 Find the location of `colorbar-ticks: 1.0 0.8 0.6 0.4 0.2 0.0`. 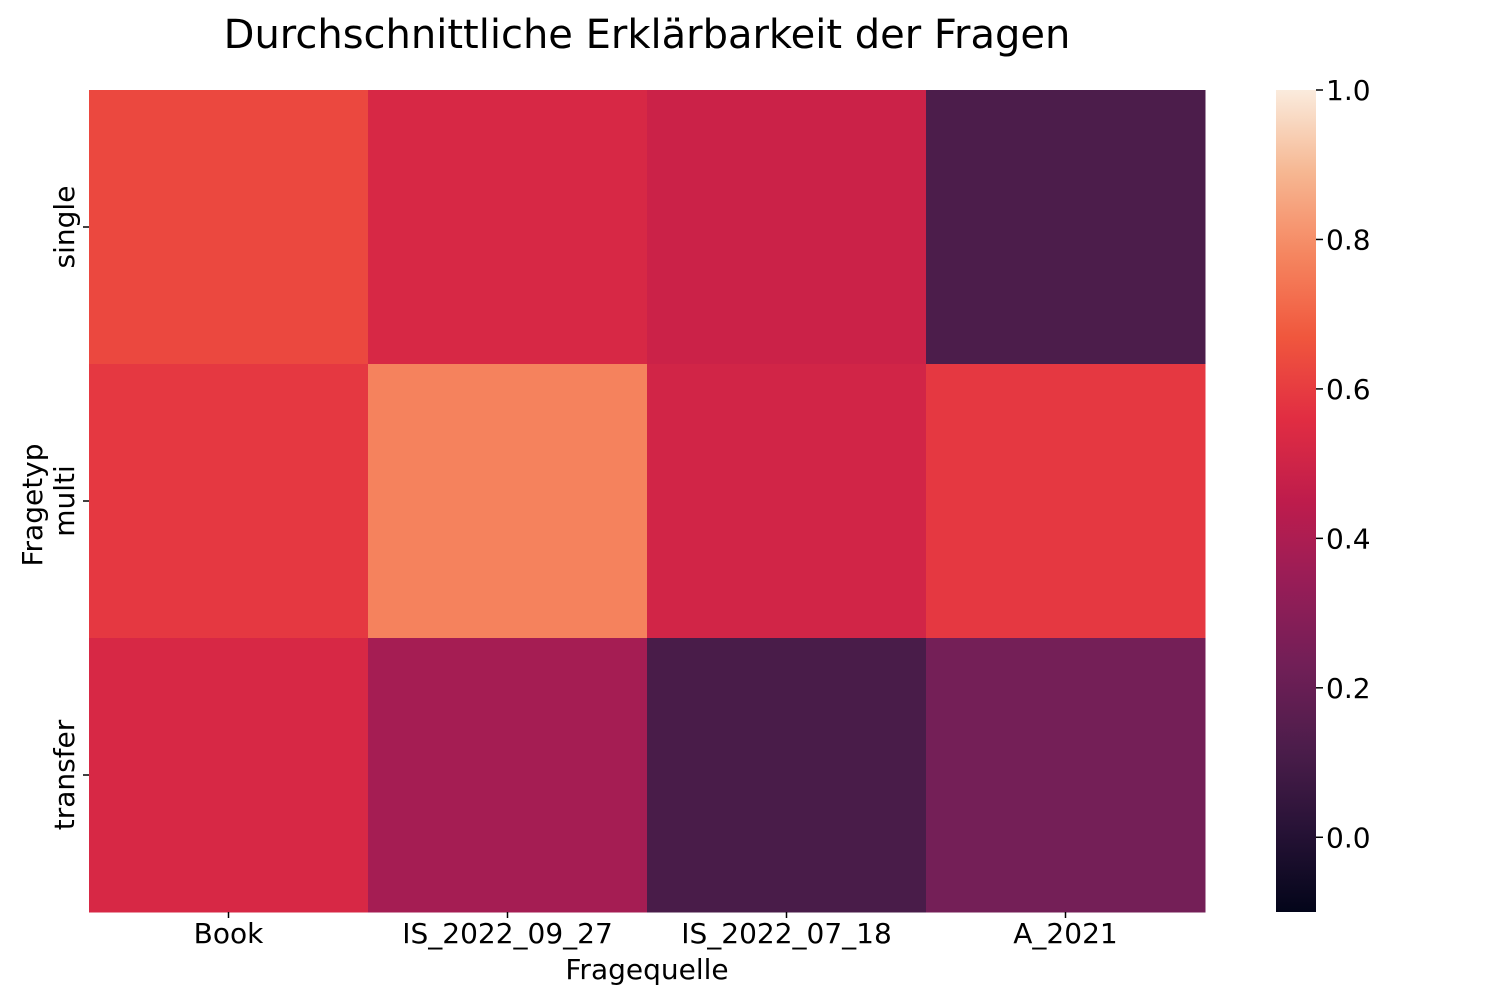

colorbar-ticks: 1.0 0.8 0.6 0.4 0.2 0.0 is located at coordinates (1343, 464).